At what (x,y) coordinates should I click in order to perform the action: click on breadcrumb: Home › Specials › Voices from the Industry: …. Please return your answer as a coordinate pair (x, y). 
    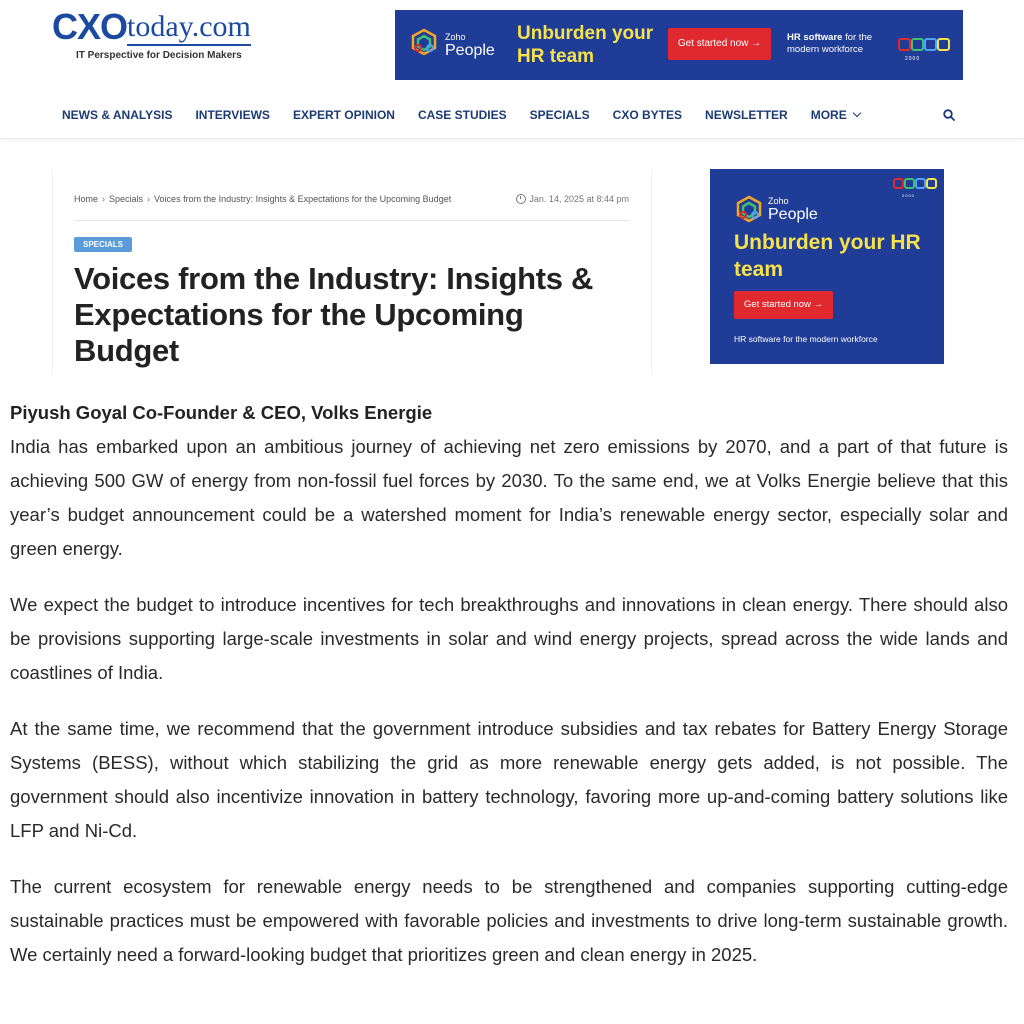
    Looking at the image, I should click on (262, 199).